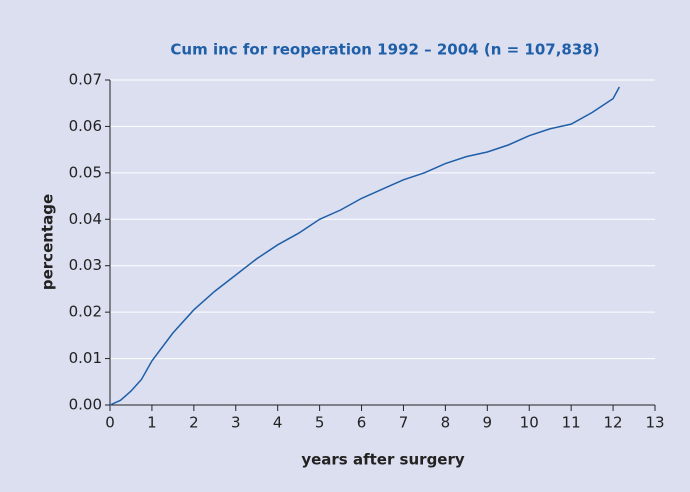 The width and height of the screenshot is (690, 492). I want to click on x-axis-title: years after surgery, so click(383, 460).